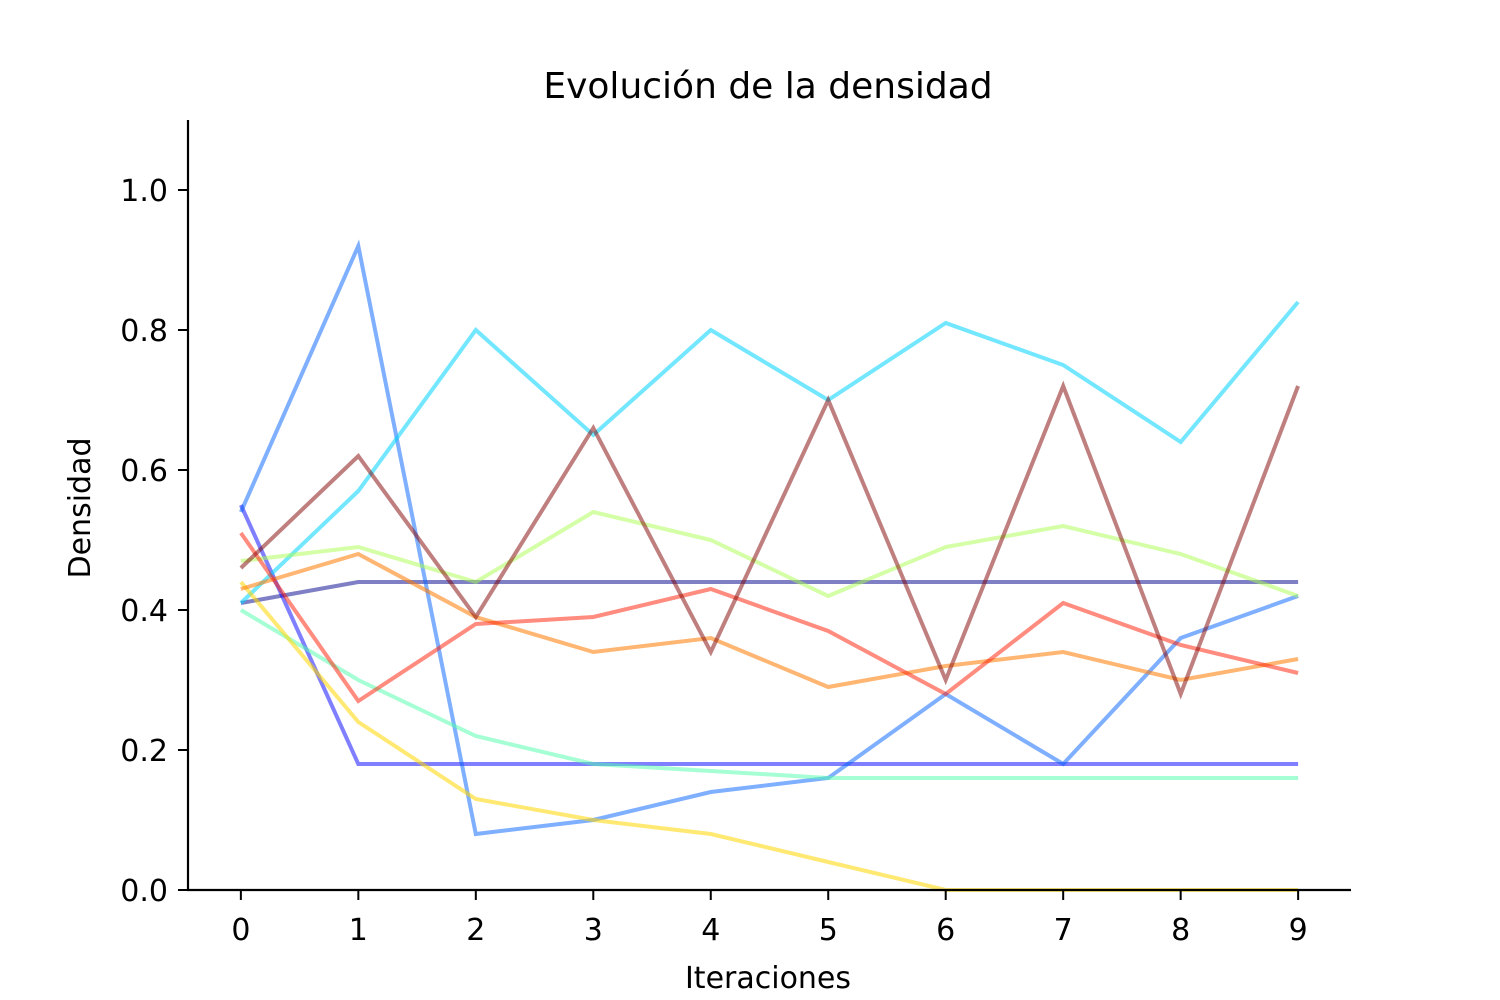 This screenshot has height=1000, width=1500. What do you see at coordinates (144, 331) in the screenshot?
I see `y-tick-label: 0.8` at bounding box center [144, 331].